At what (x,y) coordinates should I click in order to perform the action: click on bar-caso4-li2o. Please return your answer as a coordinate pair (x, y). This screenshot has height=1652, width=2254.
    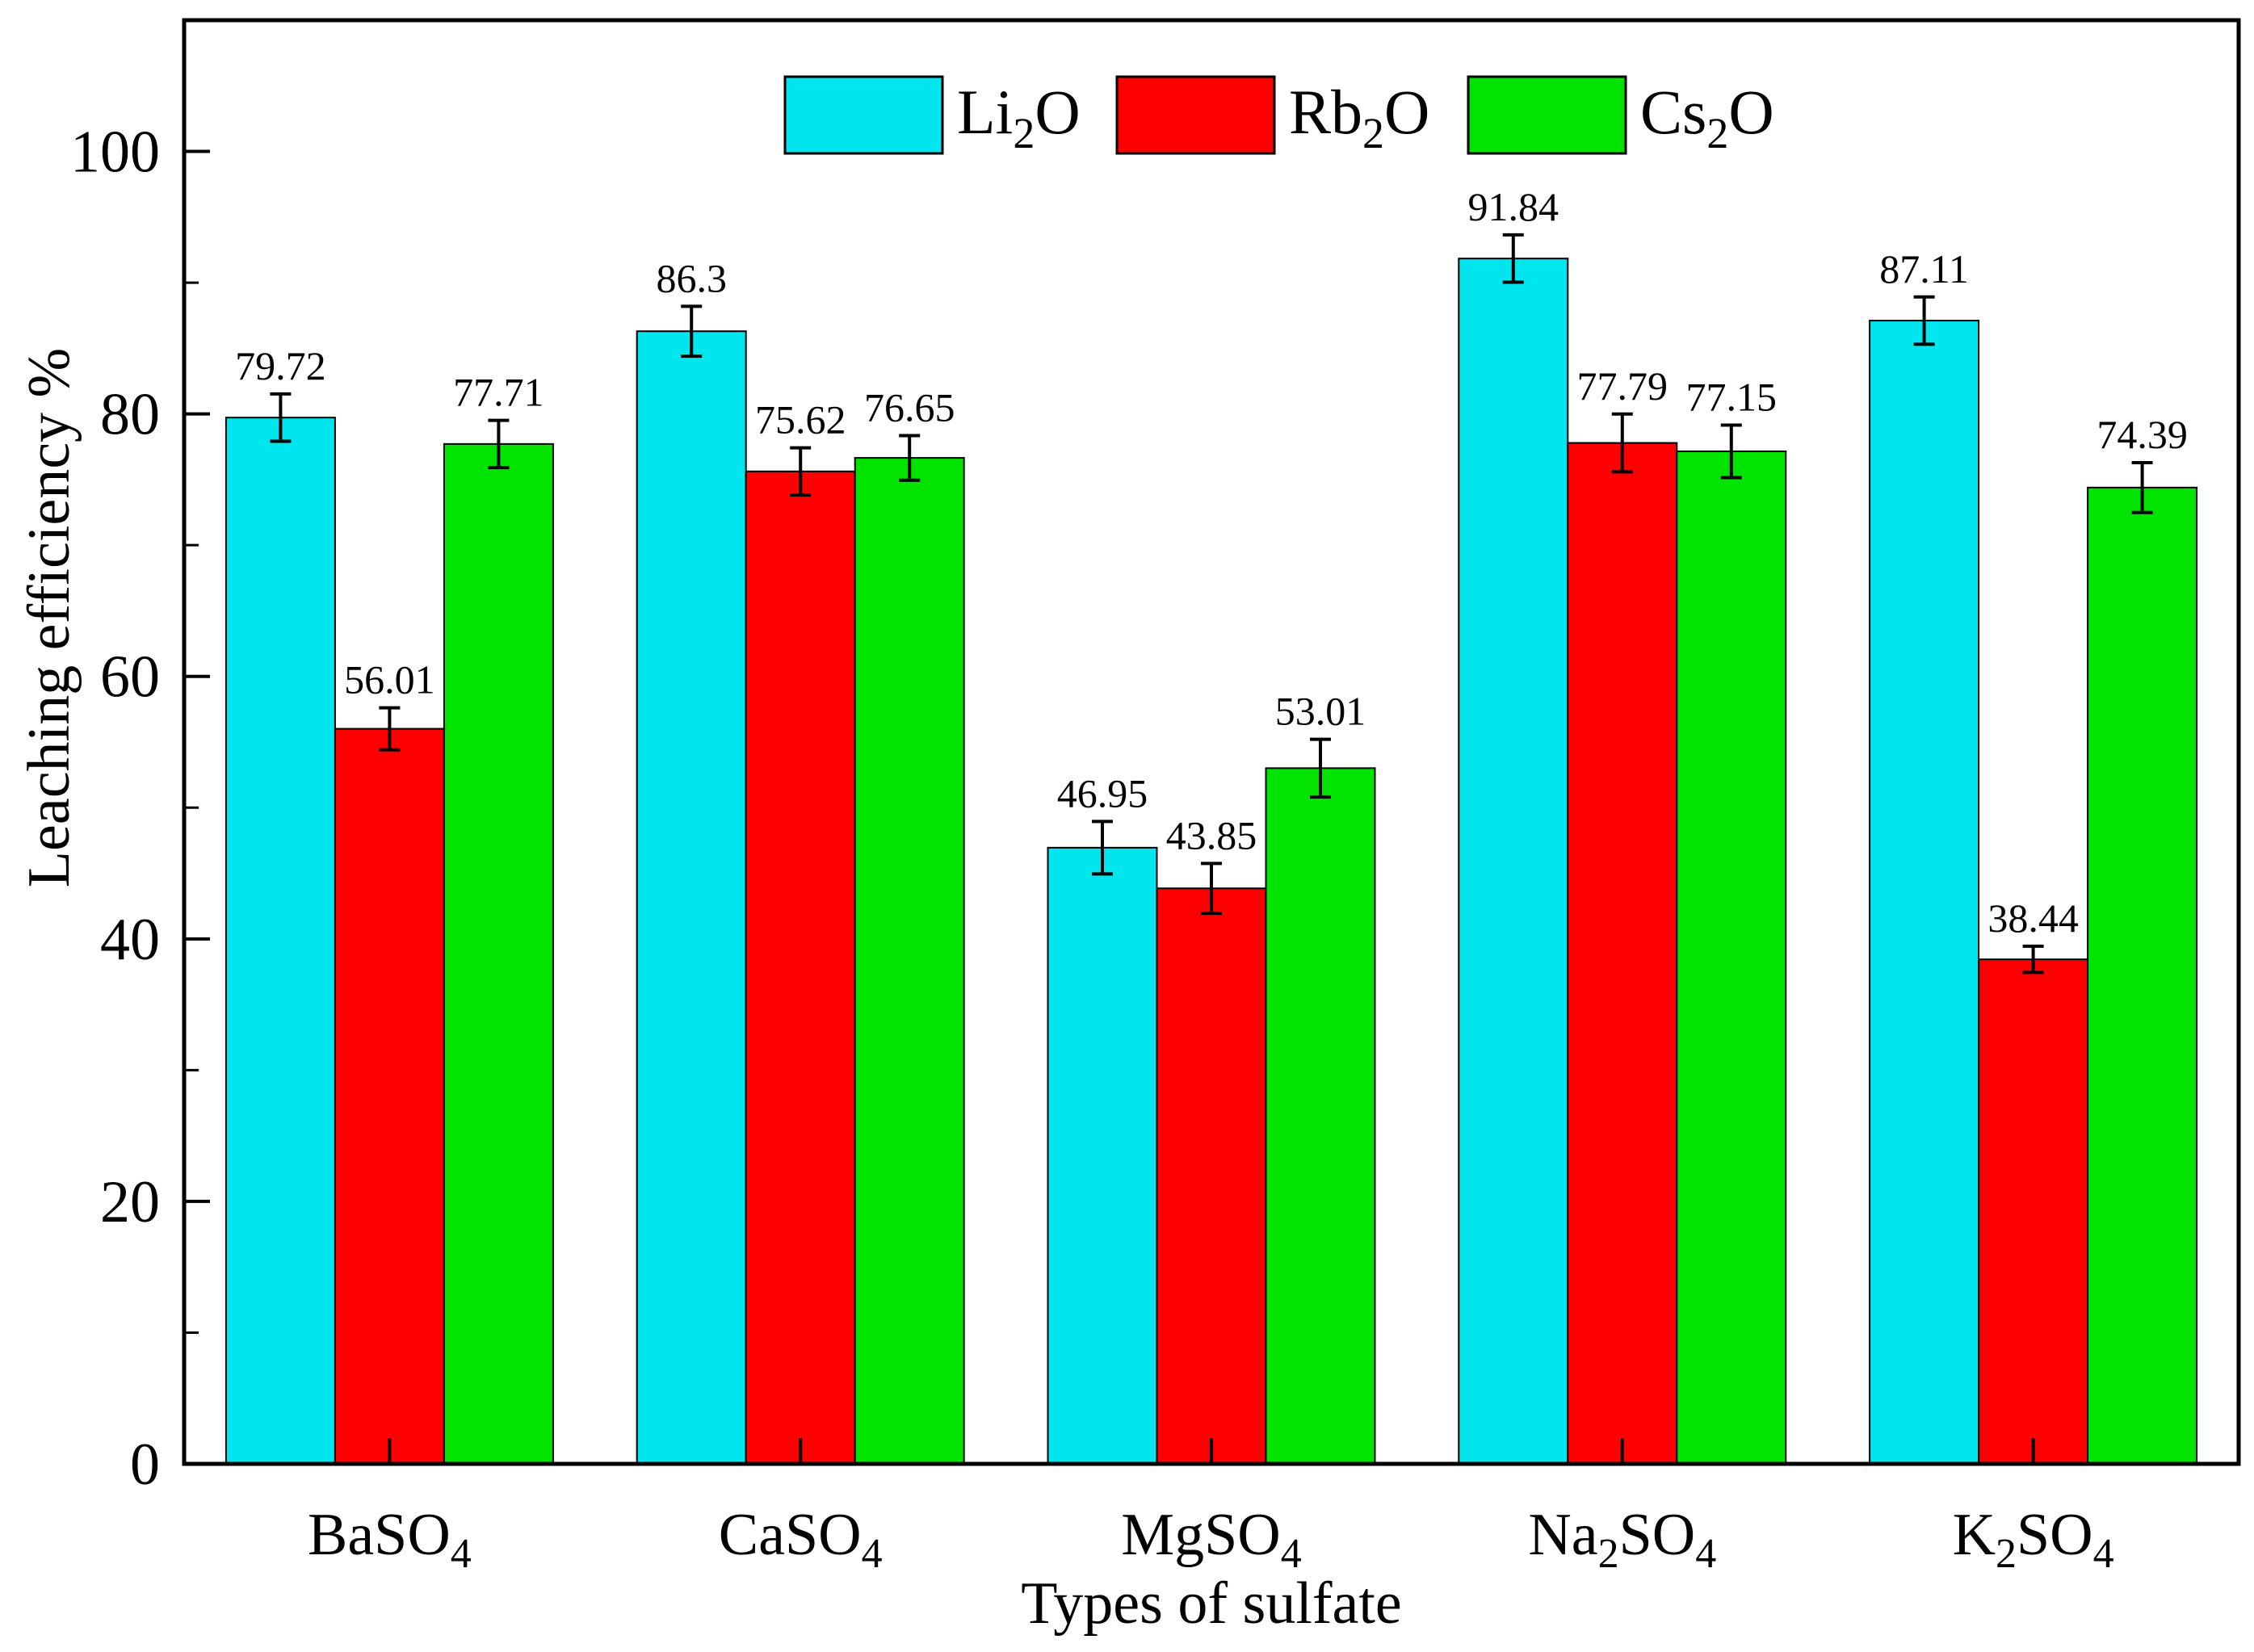
    Looking at the image, I should click on (691, 897).